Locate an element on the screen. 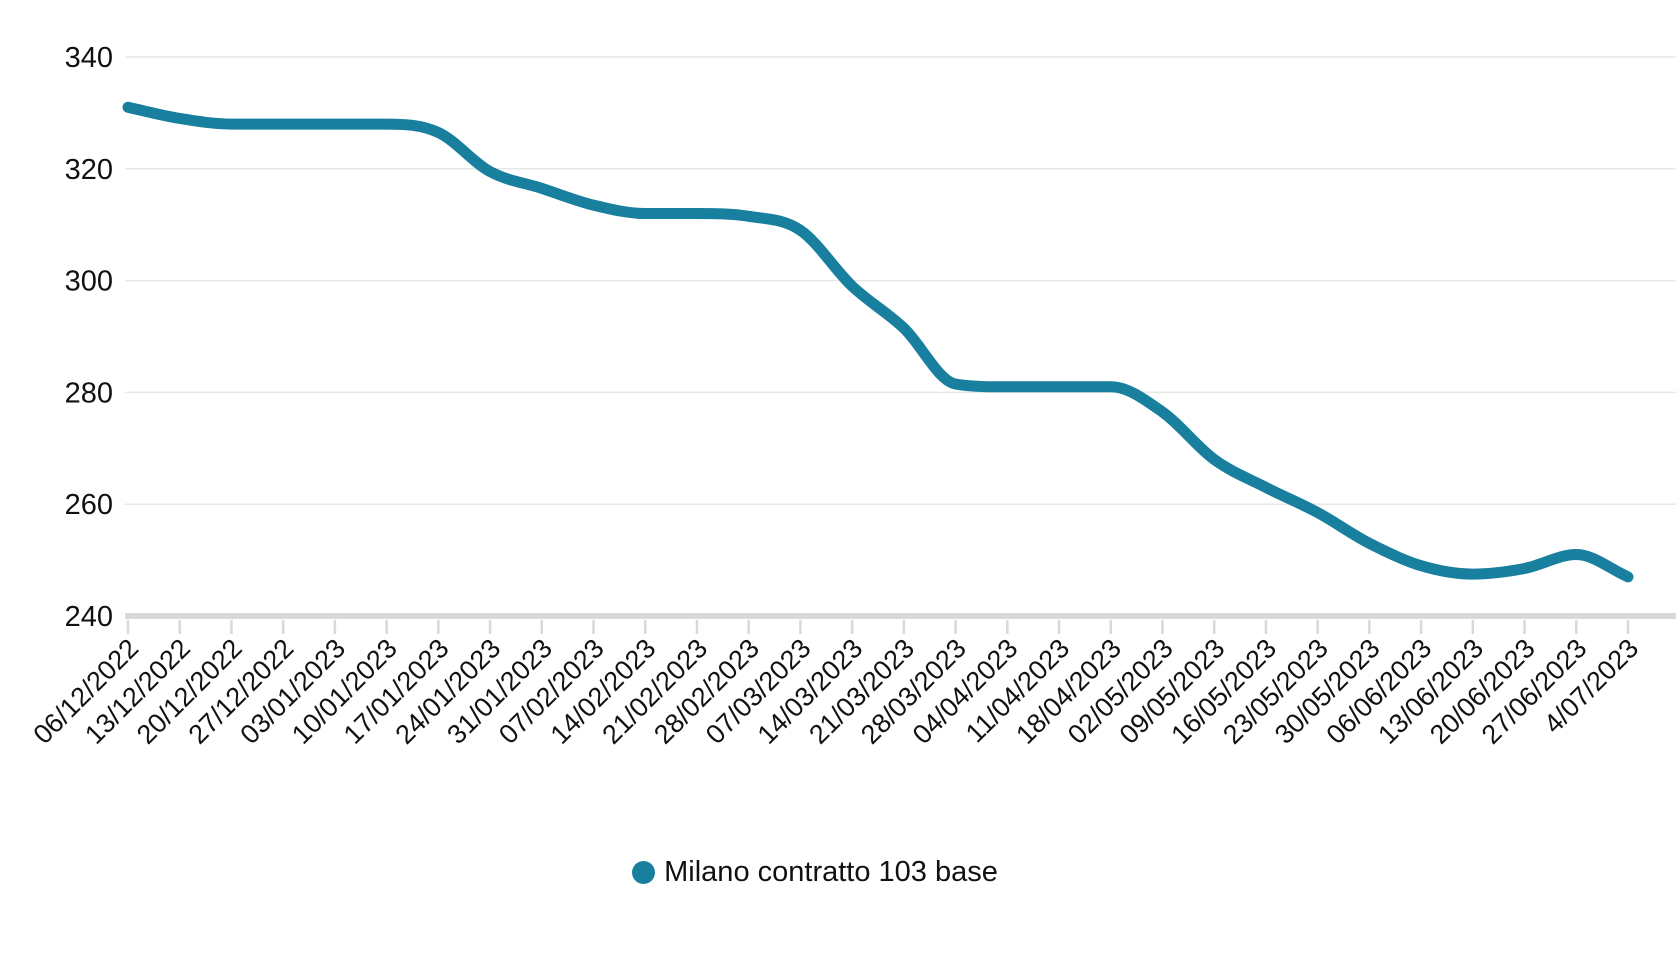  legend-label: Milano contratto 103 base is located at coordinates (831, 872).